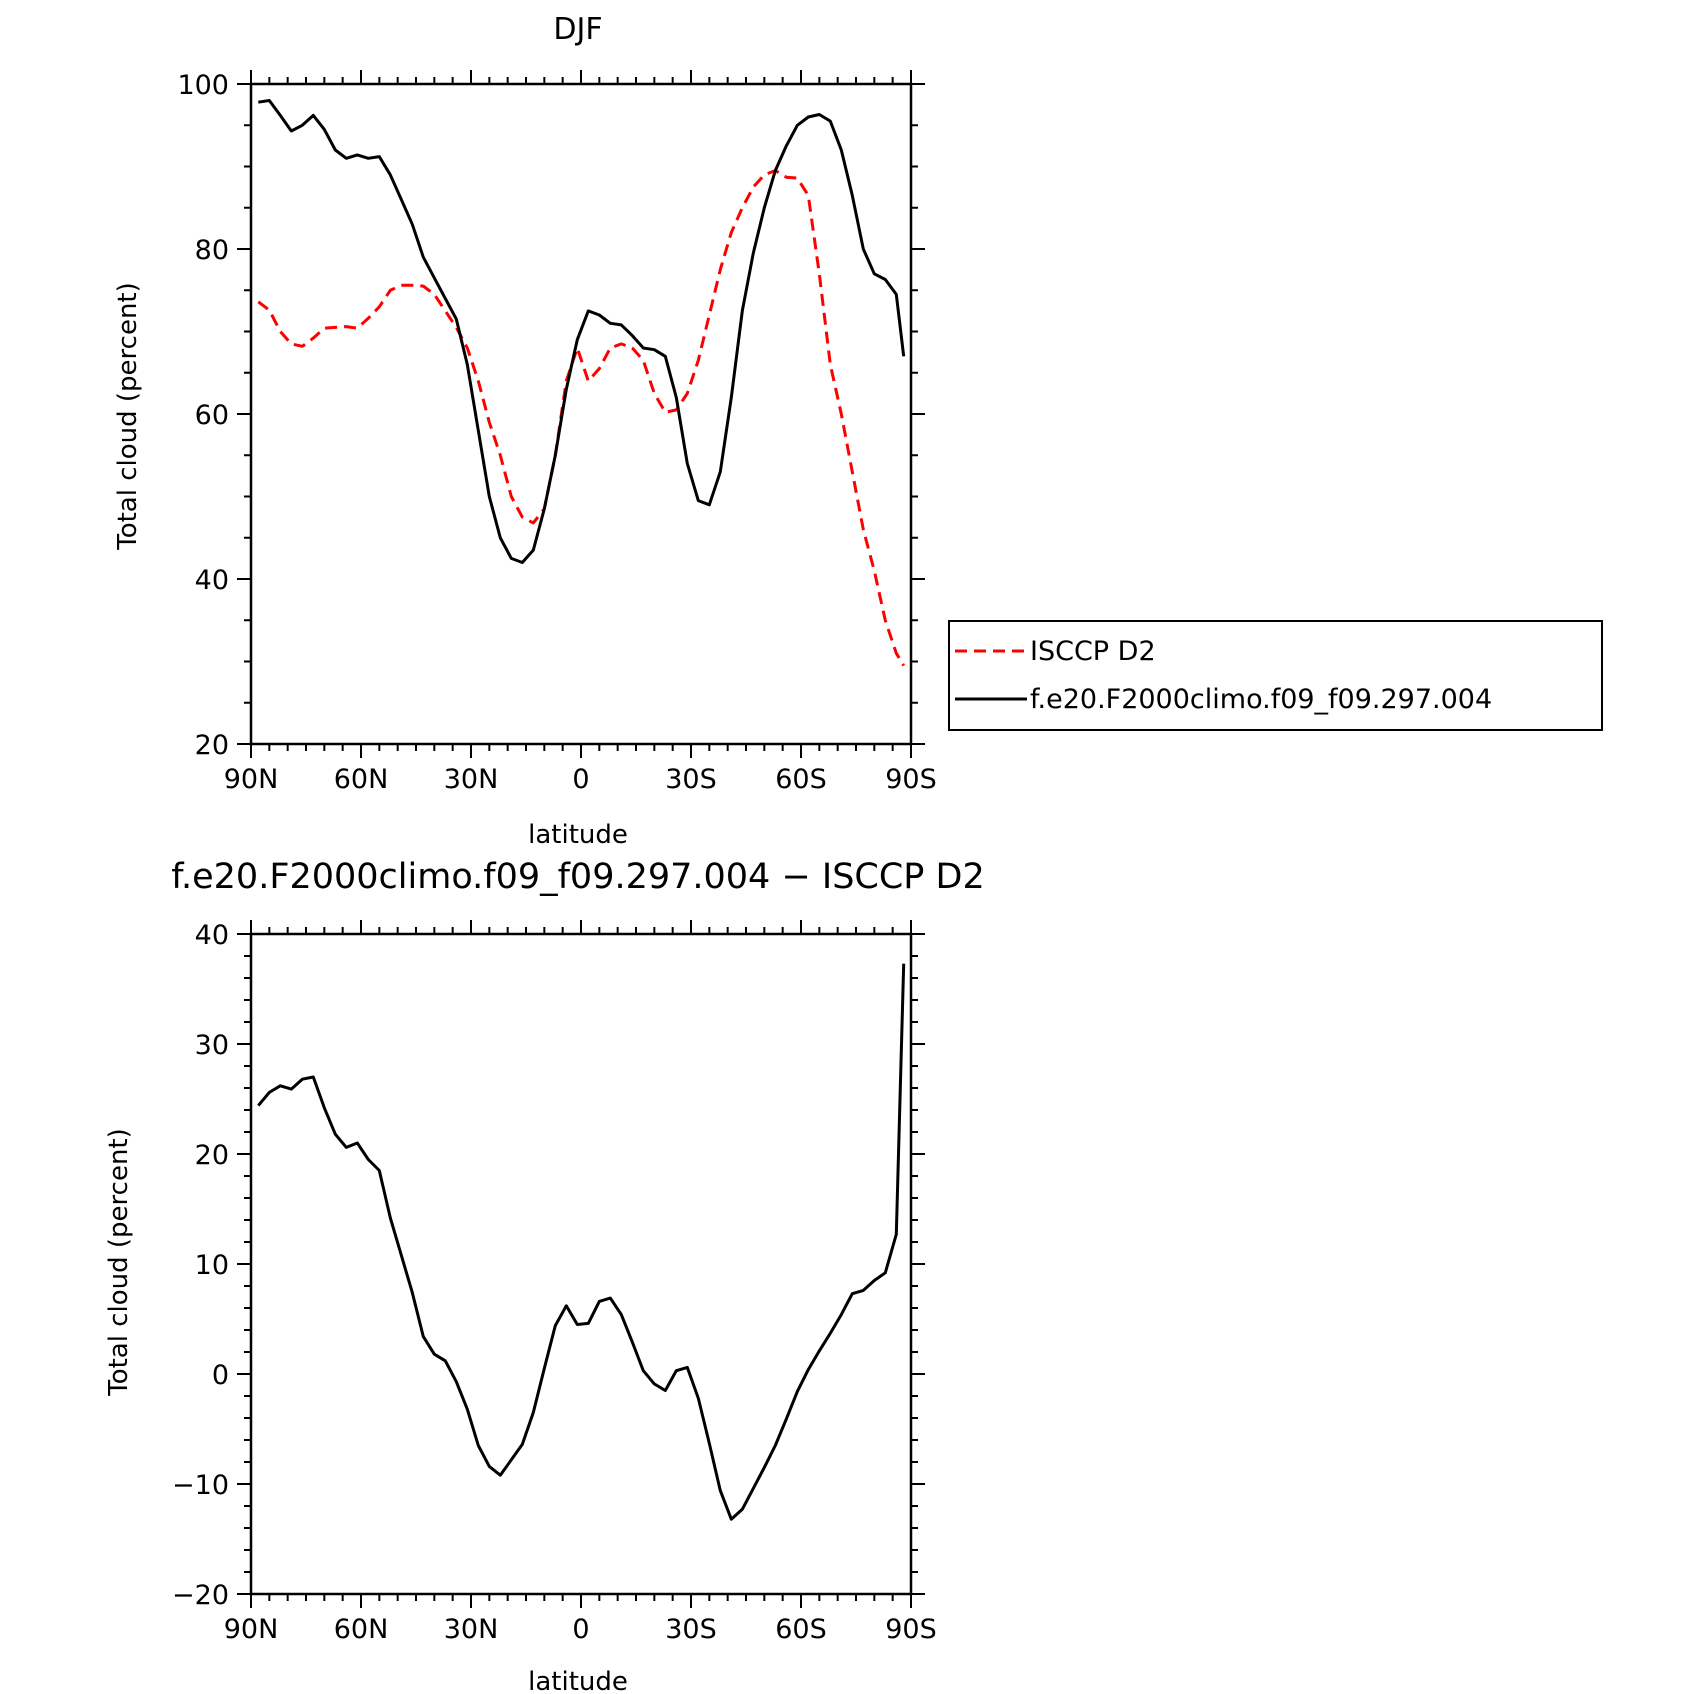 The image size is (1699, 1694). I want to click on legend-label-isccp: ISCCP D2, so click(1093, 651).